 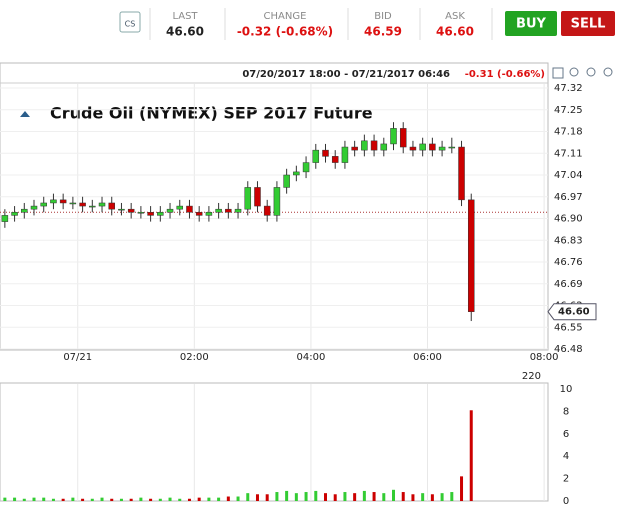 What do you see at coordinates (566, 501) in the screenshot?
I see `volume-tick-label: 0` at bounding box center [566, 501].